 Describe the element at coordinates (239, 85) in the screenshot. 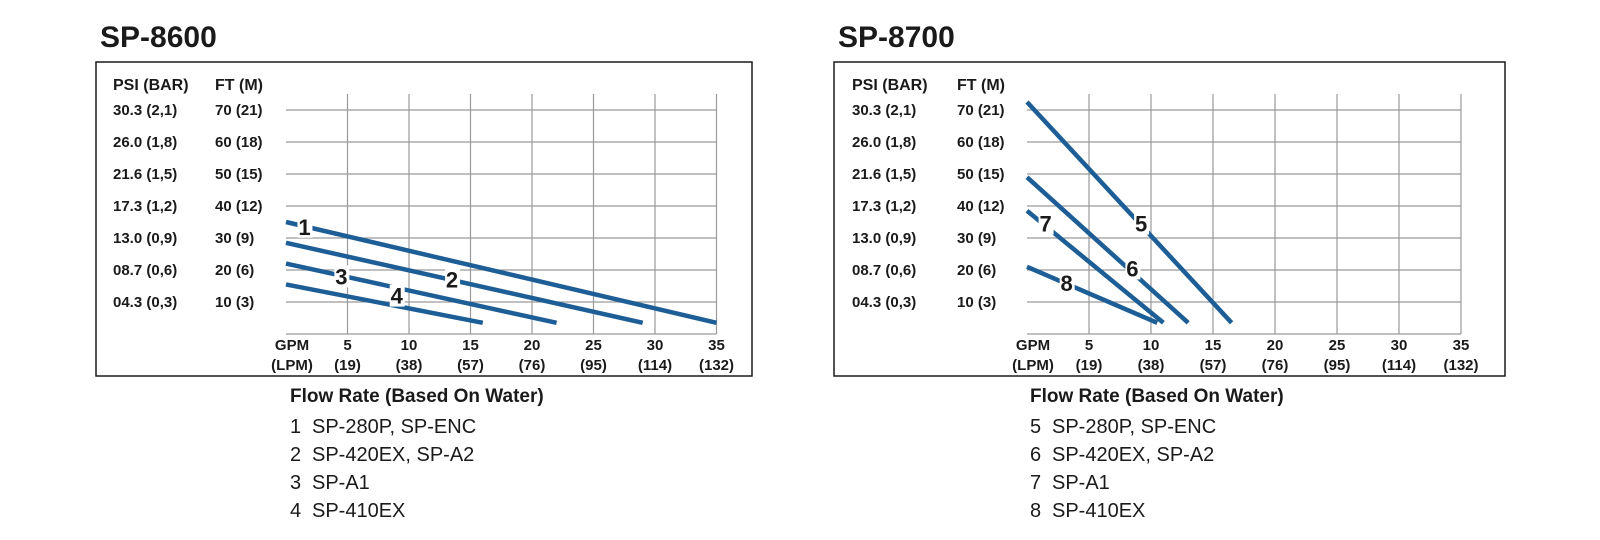

I see `y-header-ft: FT (M)` at that location.